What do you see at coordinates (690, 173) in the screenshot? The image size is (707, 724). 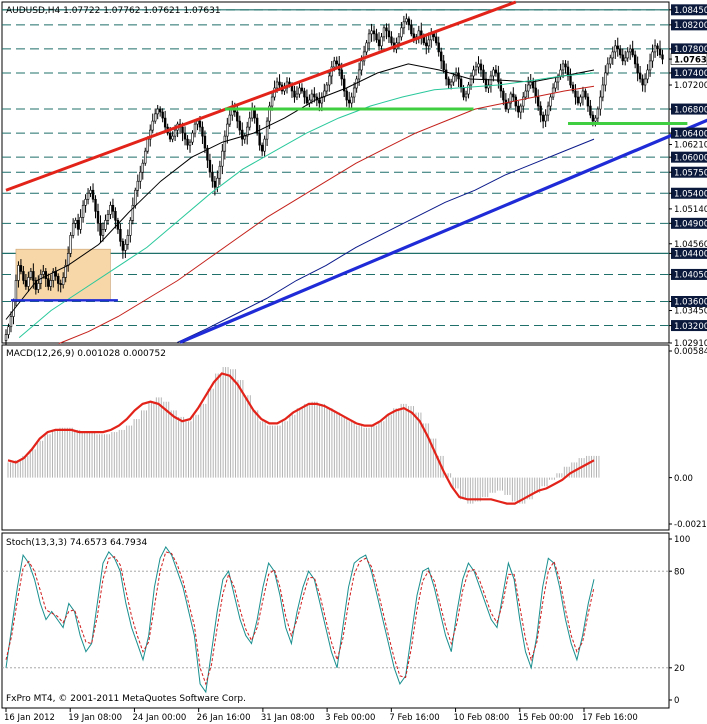 I see `price-label-10: 1.05750` at bounding box center [690, 173].